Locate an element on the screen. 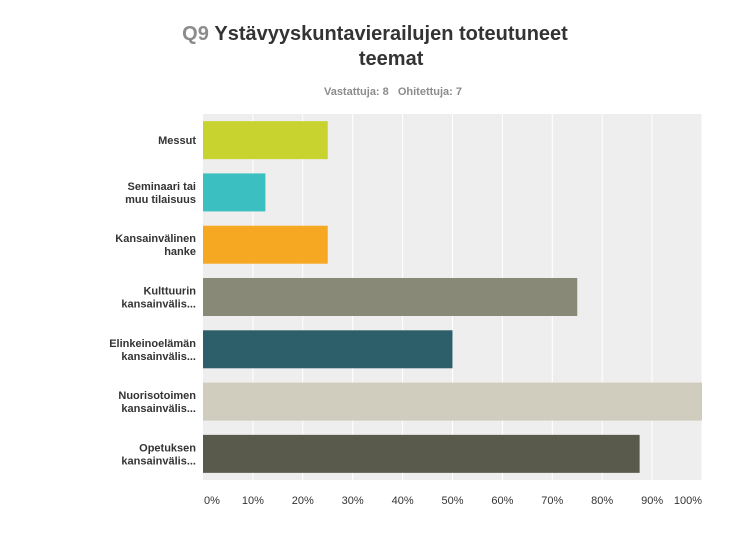  response-stats: Vastattuja: 8 Ohitettuja: 7 is located at coordinates (375, 92).